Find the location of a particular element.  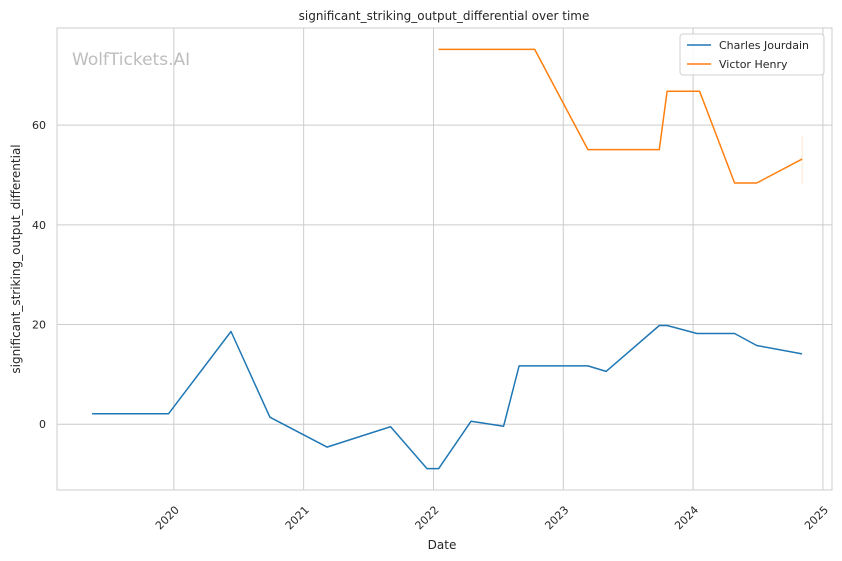

x-tick-label: 2020 is located at coordinates (167, 517).